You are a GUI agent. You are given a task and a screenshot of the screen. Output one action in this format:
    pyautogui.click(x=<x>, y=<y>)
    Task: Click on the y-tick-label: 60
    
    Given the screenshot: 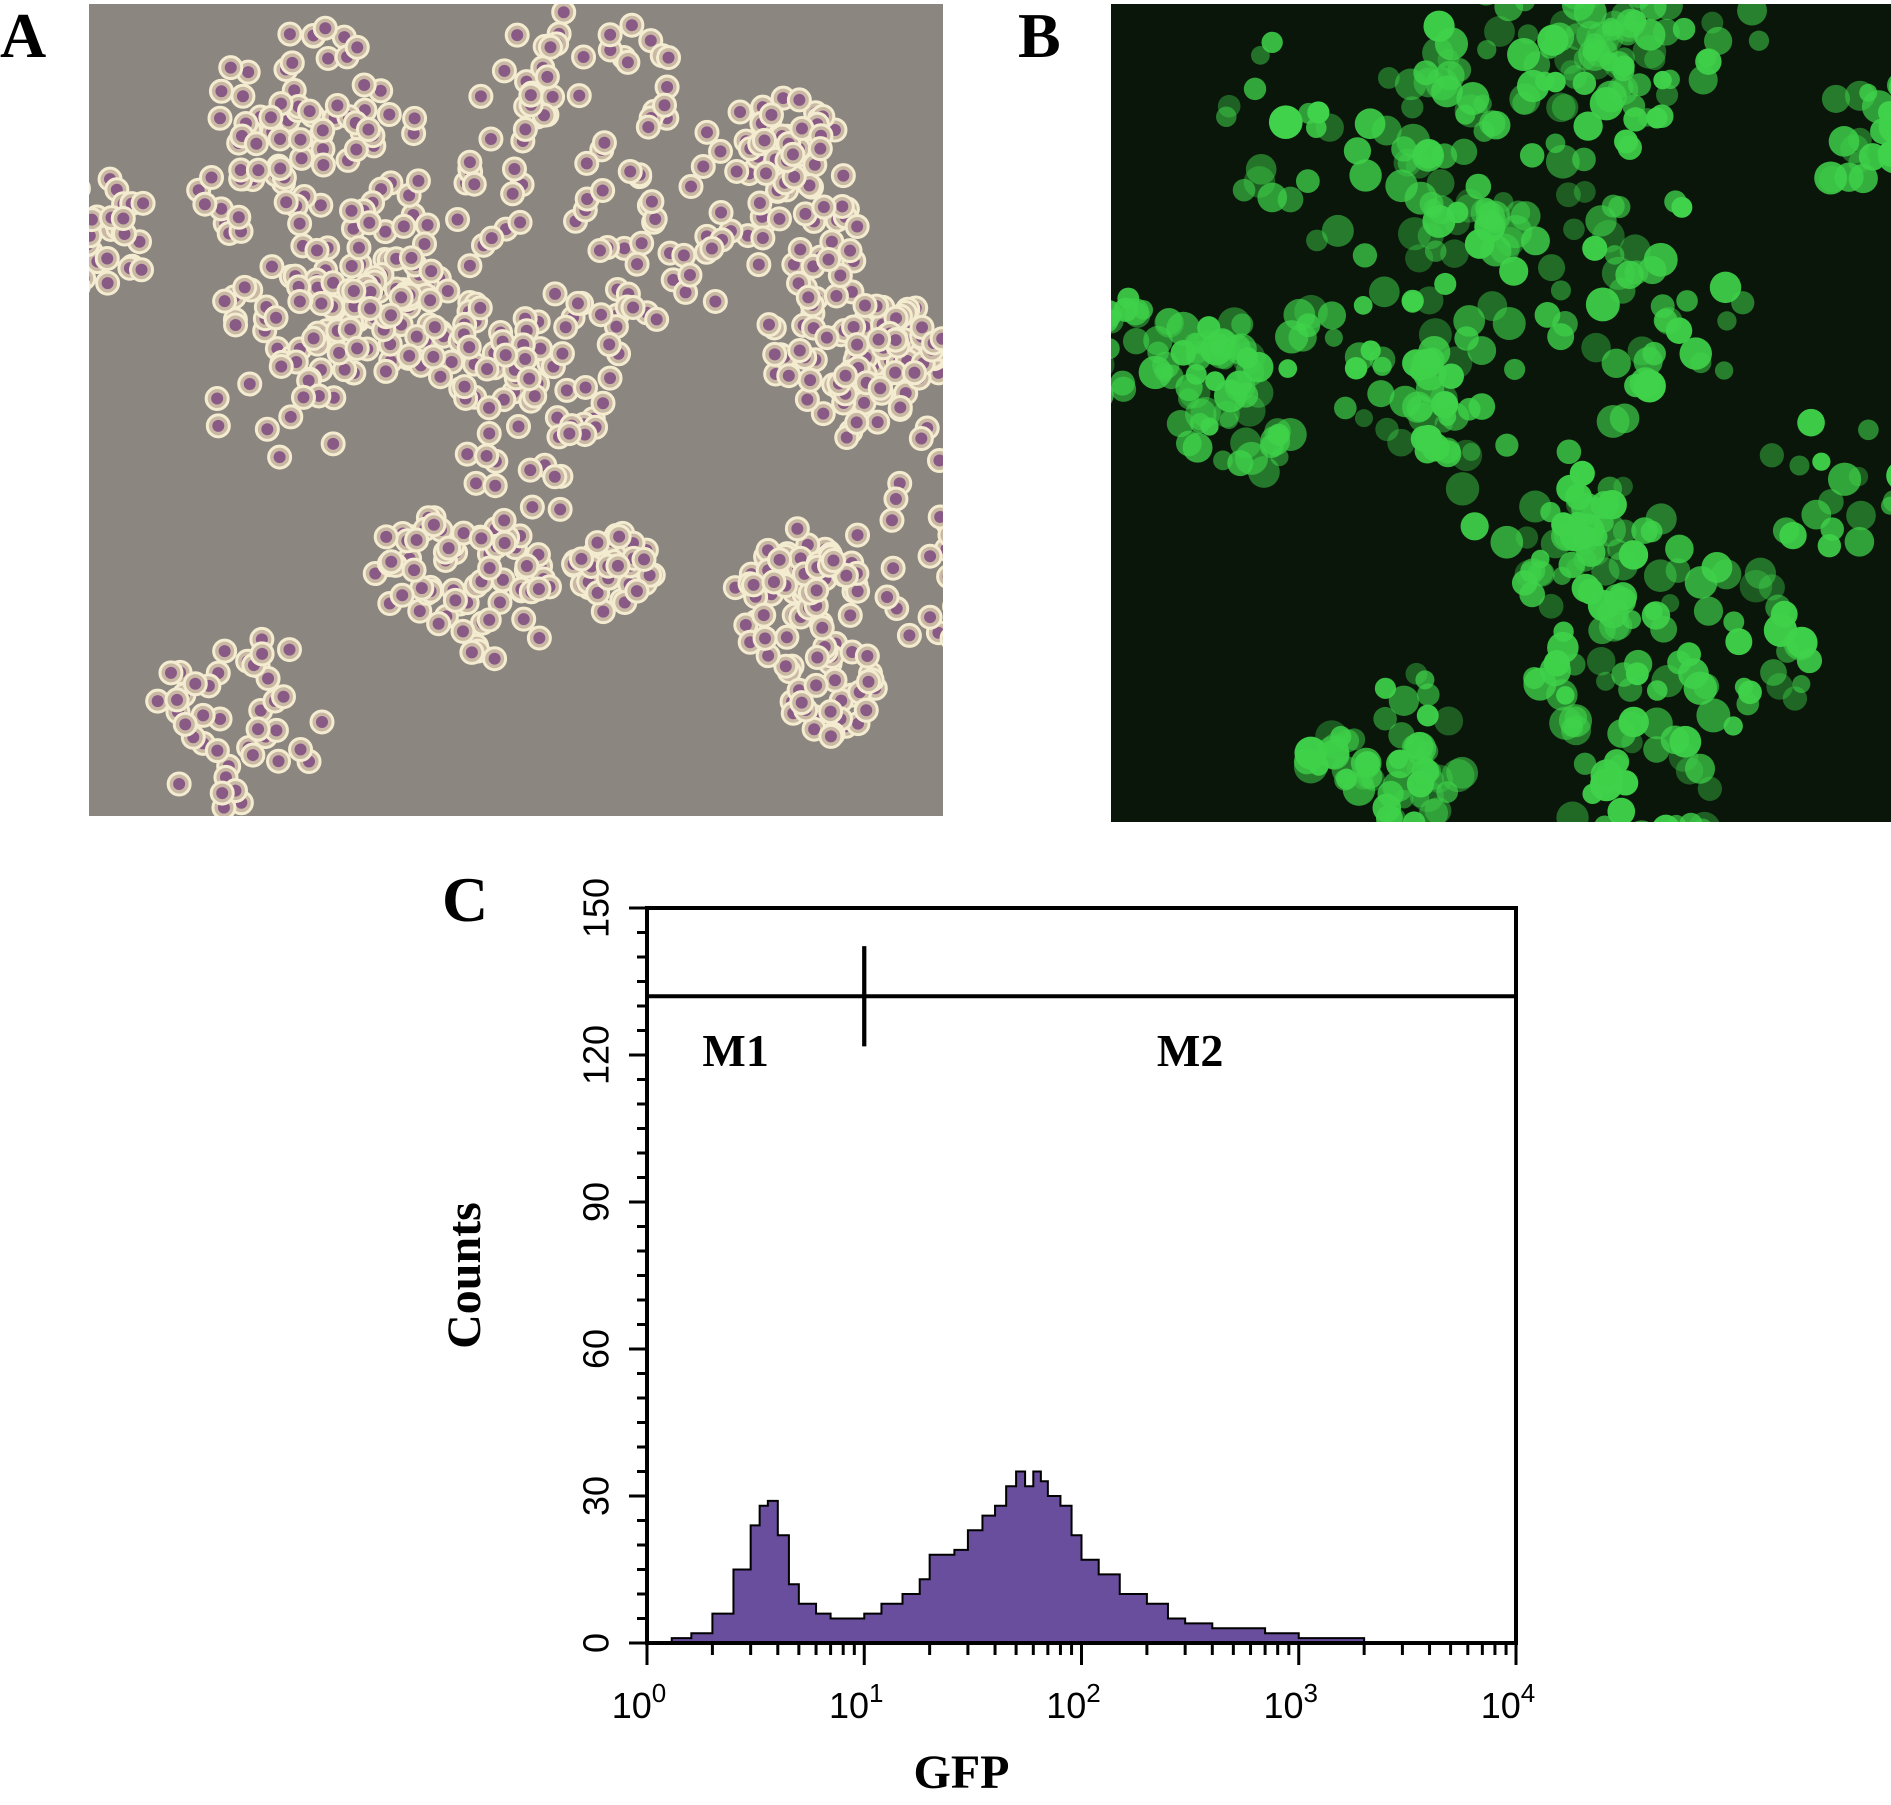 What is the action you would take?
    pyautogui.click(x=596, y=1349)
    